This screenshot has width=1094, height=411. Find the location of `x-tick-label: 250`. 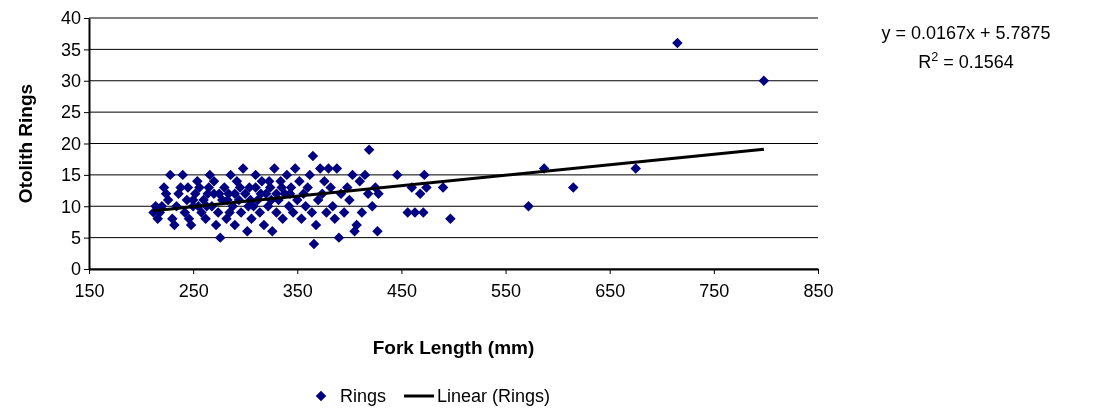

x-tick-label: 250 is located at coordinates (193, 290).